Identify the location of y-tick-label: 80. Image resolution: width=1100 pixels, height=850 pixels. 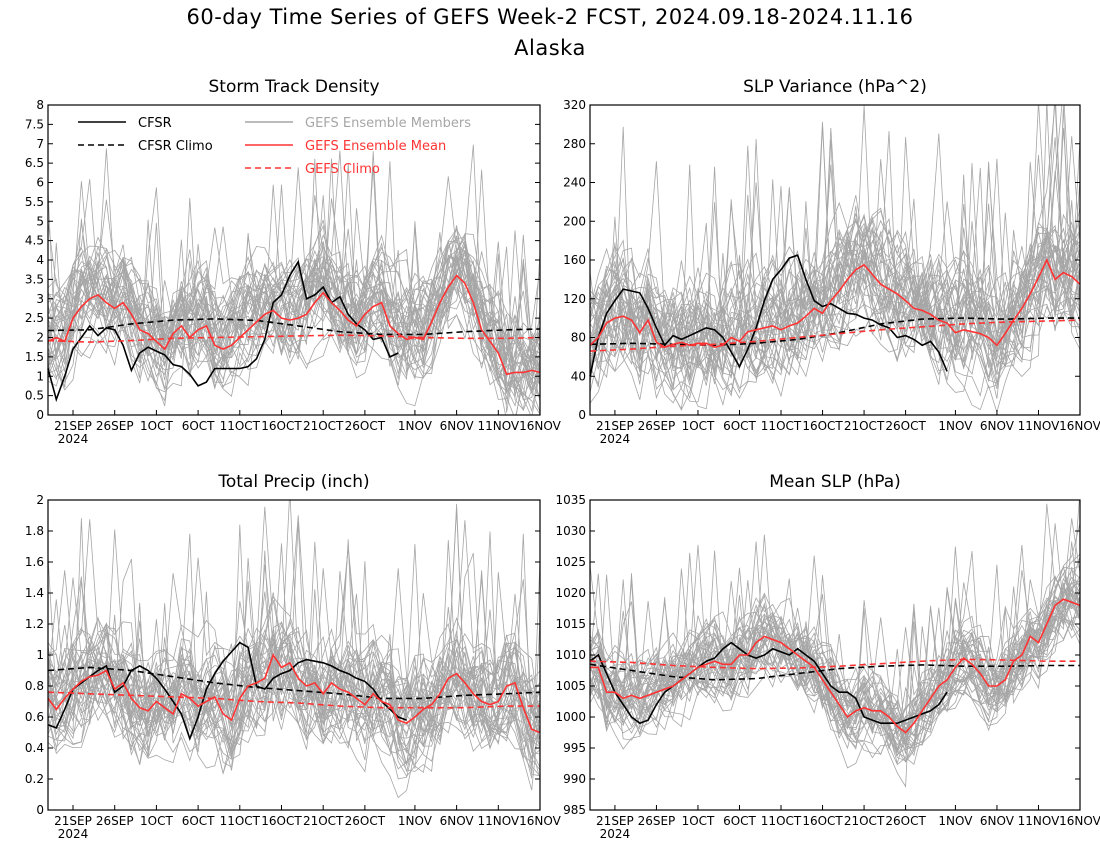
(578, 338).